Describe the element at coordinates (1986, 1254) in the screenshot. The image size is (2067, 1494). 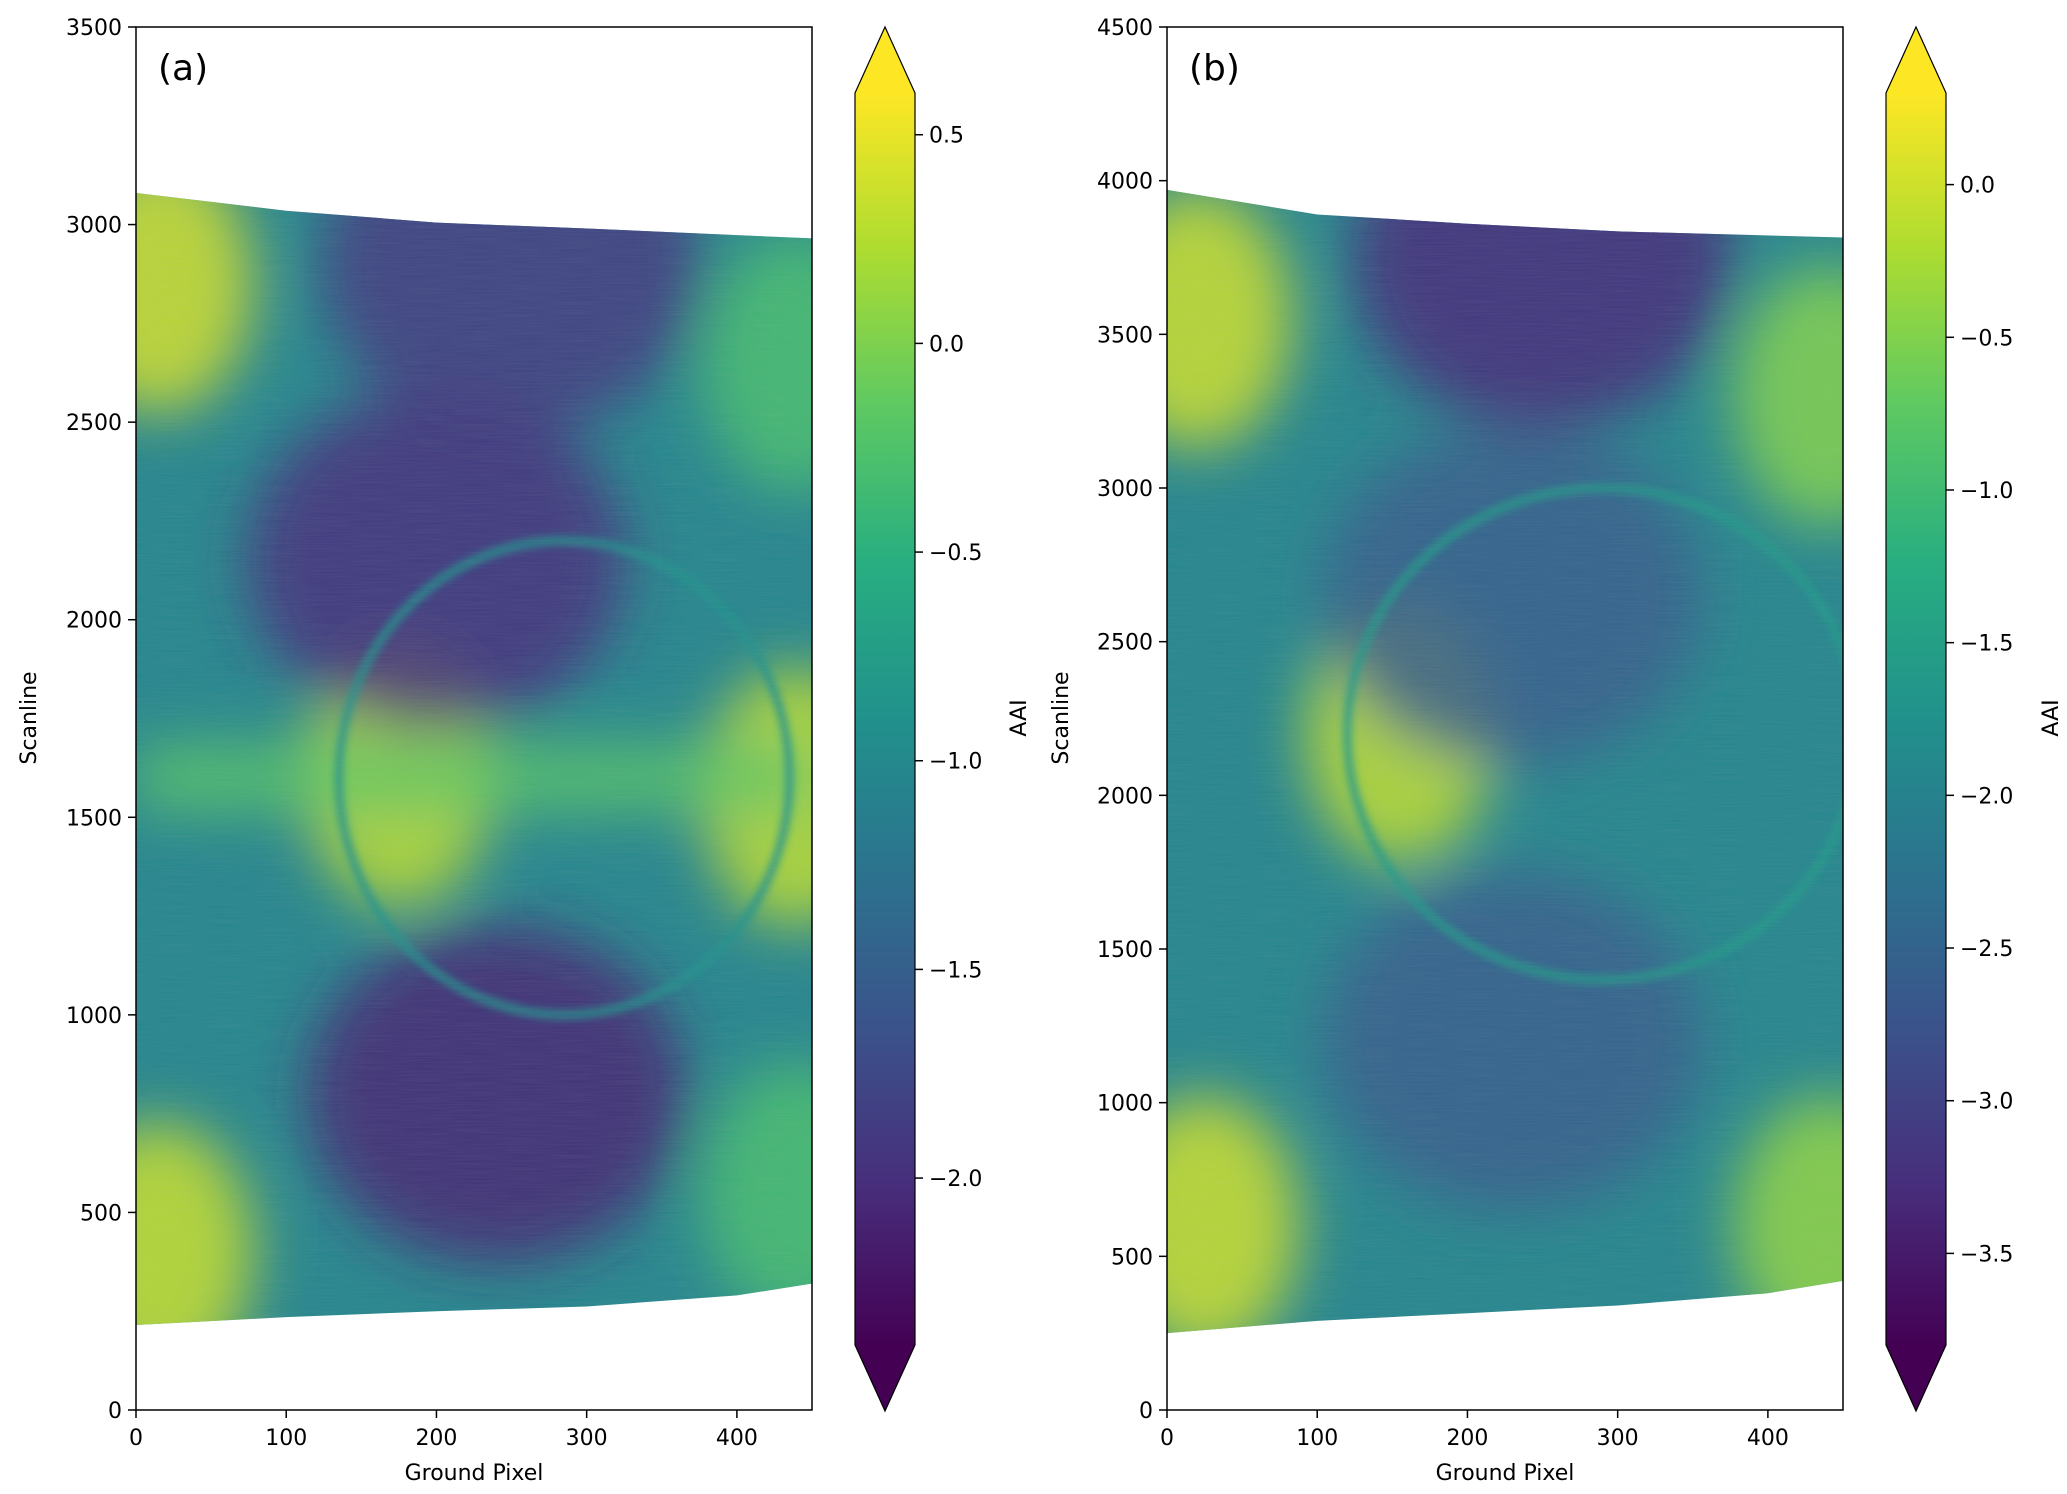
I see `colorbar-tick-label: −3.5` at that location.